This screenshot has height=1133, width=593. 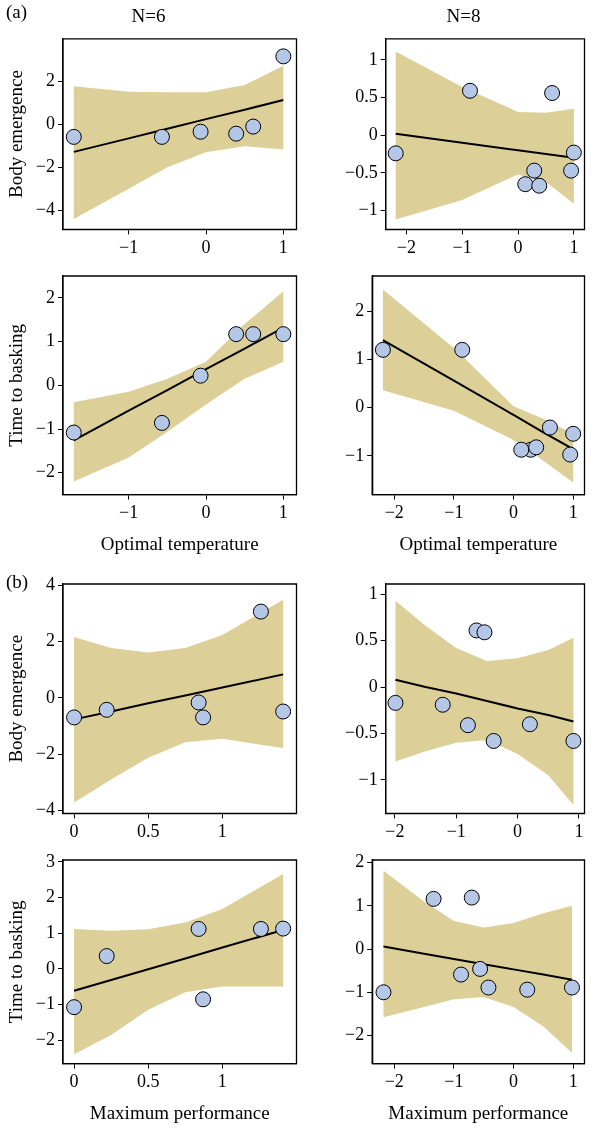 I want to click on y-tick-label: −4, so click(x=45, y=208).